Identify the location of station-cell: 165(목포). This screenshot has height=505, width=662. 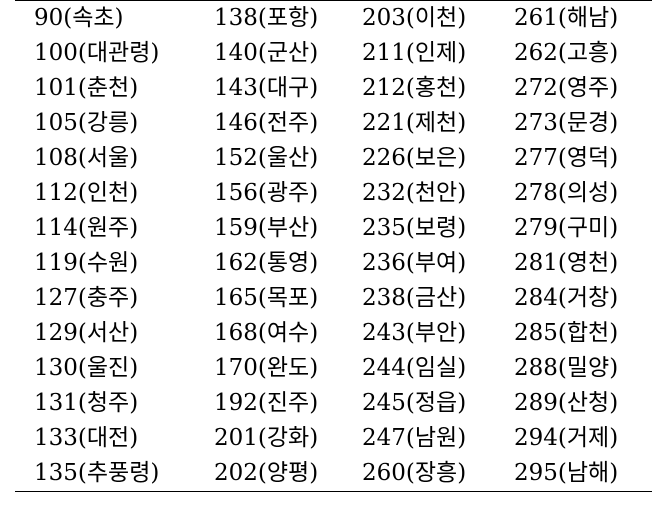
(266, 298).